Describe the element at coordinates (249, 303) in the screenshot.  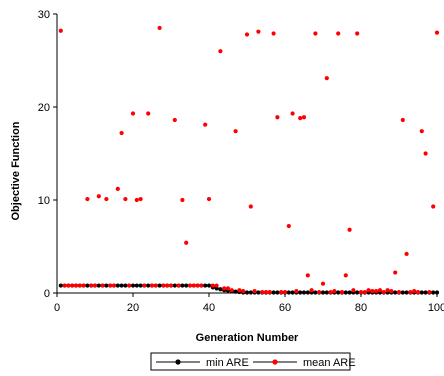
I see `x-axis-ticks: 0 20 40 60 80 100` at that location.